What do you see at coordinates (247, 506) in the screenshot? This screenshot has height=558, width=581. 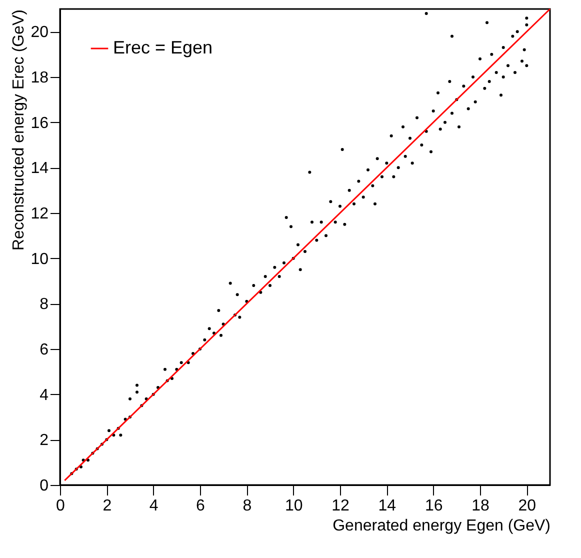 I see `x-tick-label: 8` at bounding box center [247, 506].